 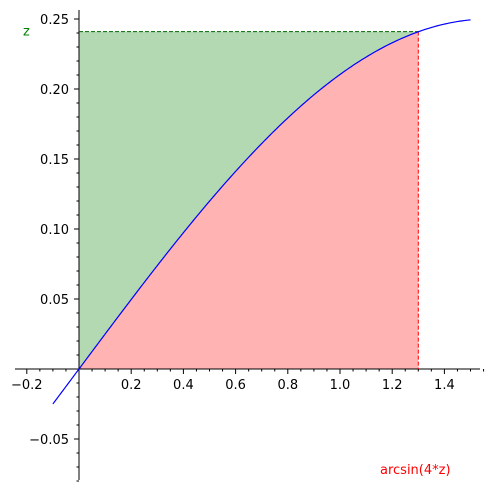 I want to click on y-tick-label: −0.05, so click(x=49, y=440).